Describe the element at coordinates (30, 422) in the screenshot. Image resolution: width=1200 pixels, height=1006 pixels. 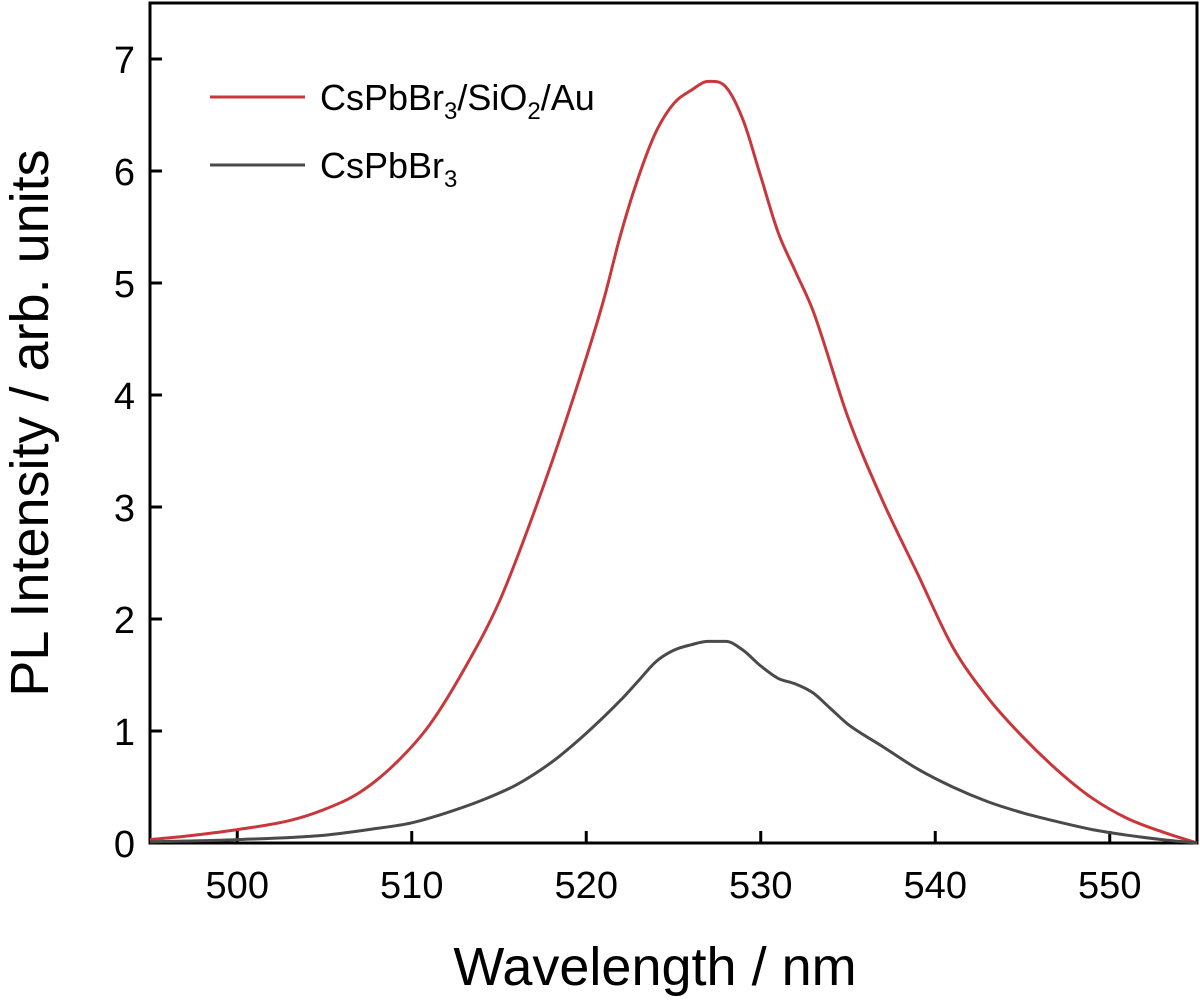
I see `y-axis-title: PL Intensity / arb. units` at that location.